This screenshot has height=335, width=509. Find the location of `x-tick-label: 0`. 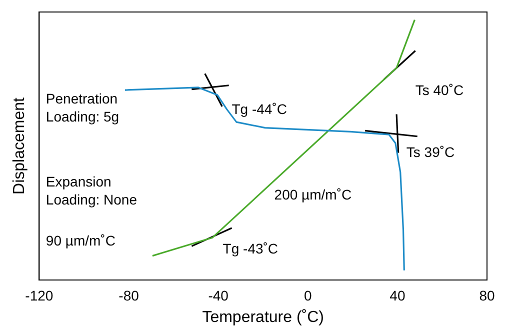

x-tick-label: 0 is located at coordinates (308, 295).